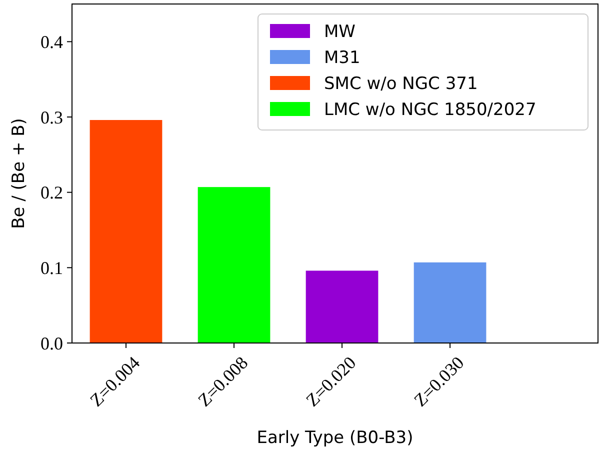 This screenshot has width=613, height=449. What do you see at coordinates (51, 268) in the screenshot?
I see `y-tick-label: 0.1` at bounding box center [51, 268].